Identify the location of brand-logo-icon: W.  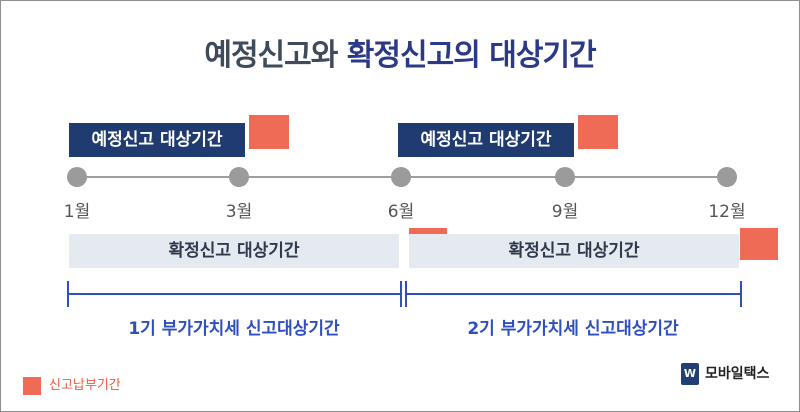
(690, 374).